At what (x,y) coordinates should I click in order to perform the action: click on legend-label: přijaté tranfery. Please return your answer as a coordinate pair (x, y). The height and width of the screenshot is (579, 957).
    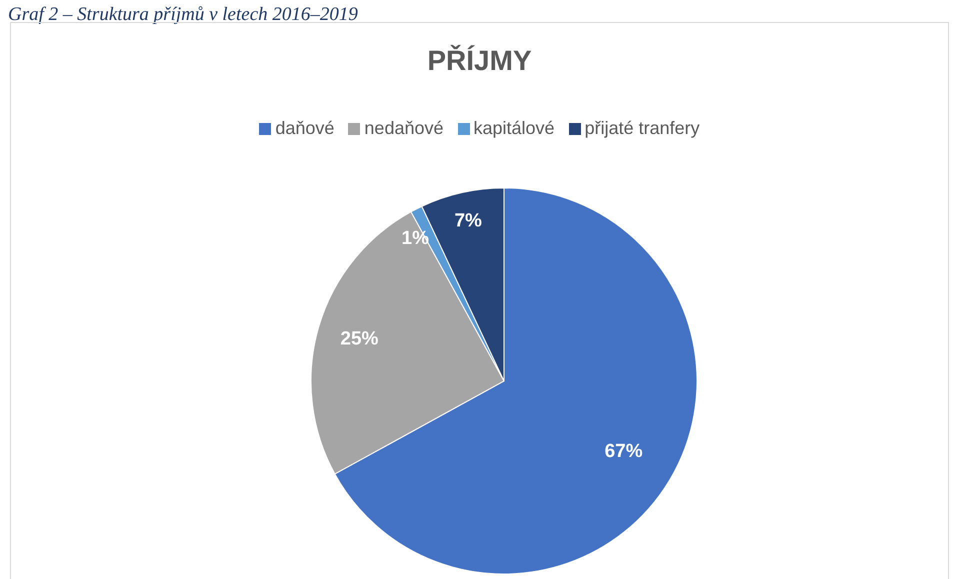
    Looking at the image, I should click on (642, 128).